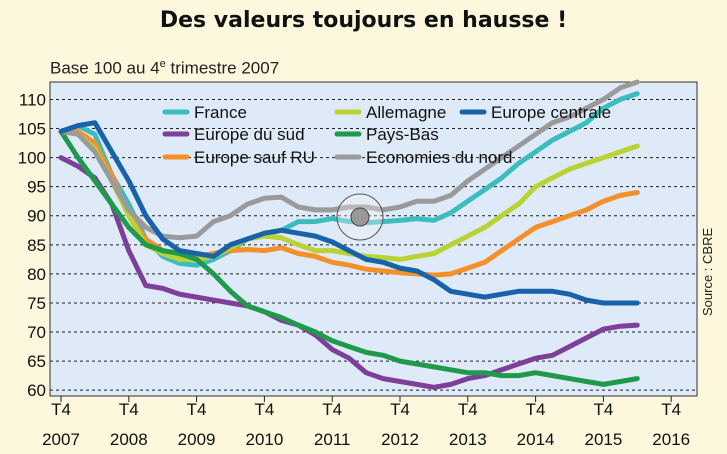 This screenshot has width=727, height=454. Describe the element at coordinates (36, 245) in the screenshot. I see `y-tick-label: 85` at that location.